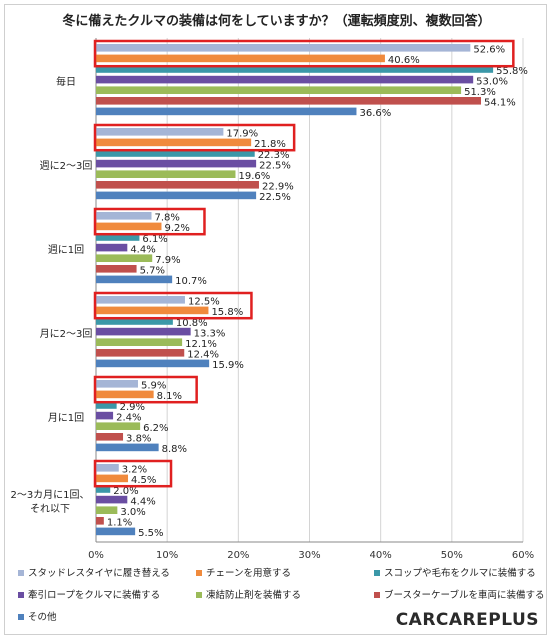 The height and width of the screenshot is (640, 553). I want to click on category-label: 月に2～3回, so click(66, 334).